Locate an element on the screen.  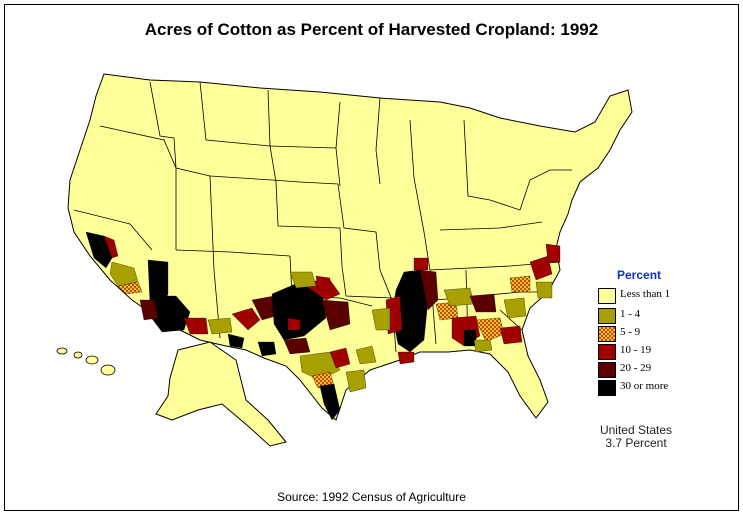
summary-line2: 3.7 Percent is located at coordinates (636, 443).